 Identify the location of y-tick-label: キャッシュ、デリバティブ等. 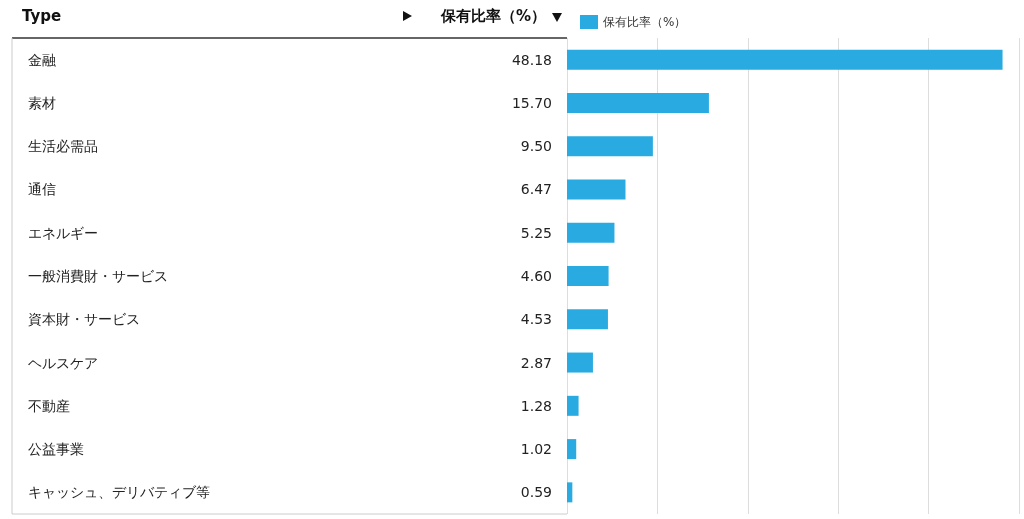
(119, 492).